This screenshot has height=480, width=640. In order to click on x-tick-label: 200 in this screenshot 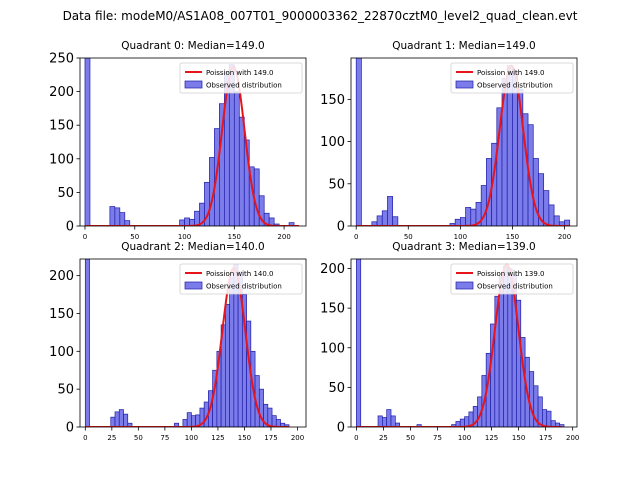, I will do `click(283, 237)`.